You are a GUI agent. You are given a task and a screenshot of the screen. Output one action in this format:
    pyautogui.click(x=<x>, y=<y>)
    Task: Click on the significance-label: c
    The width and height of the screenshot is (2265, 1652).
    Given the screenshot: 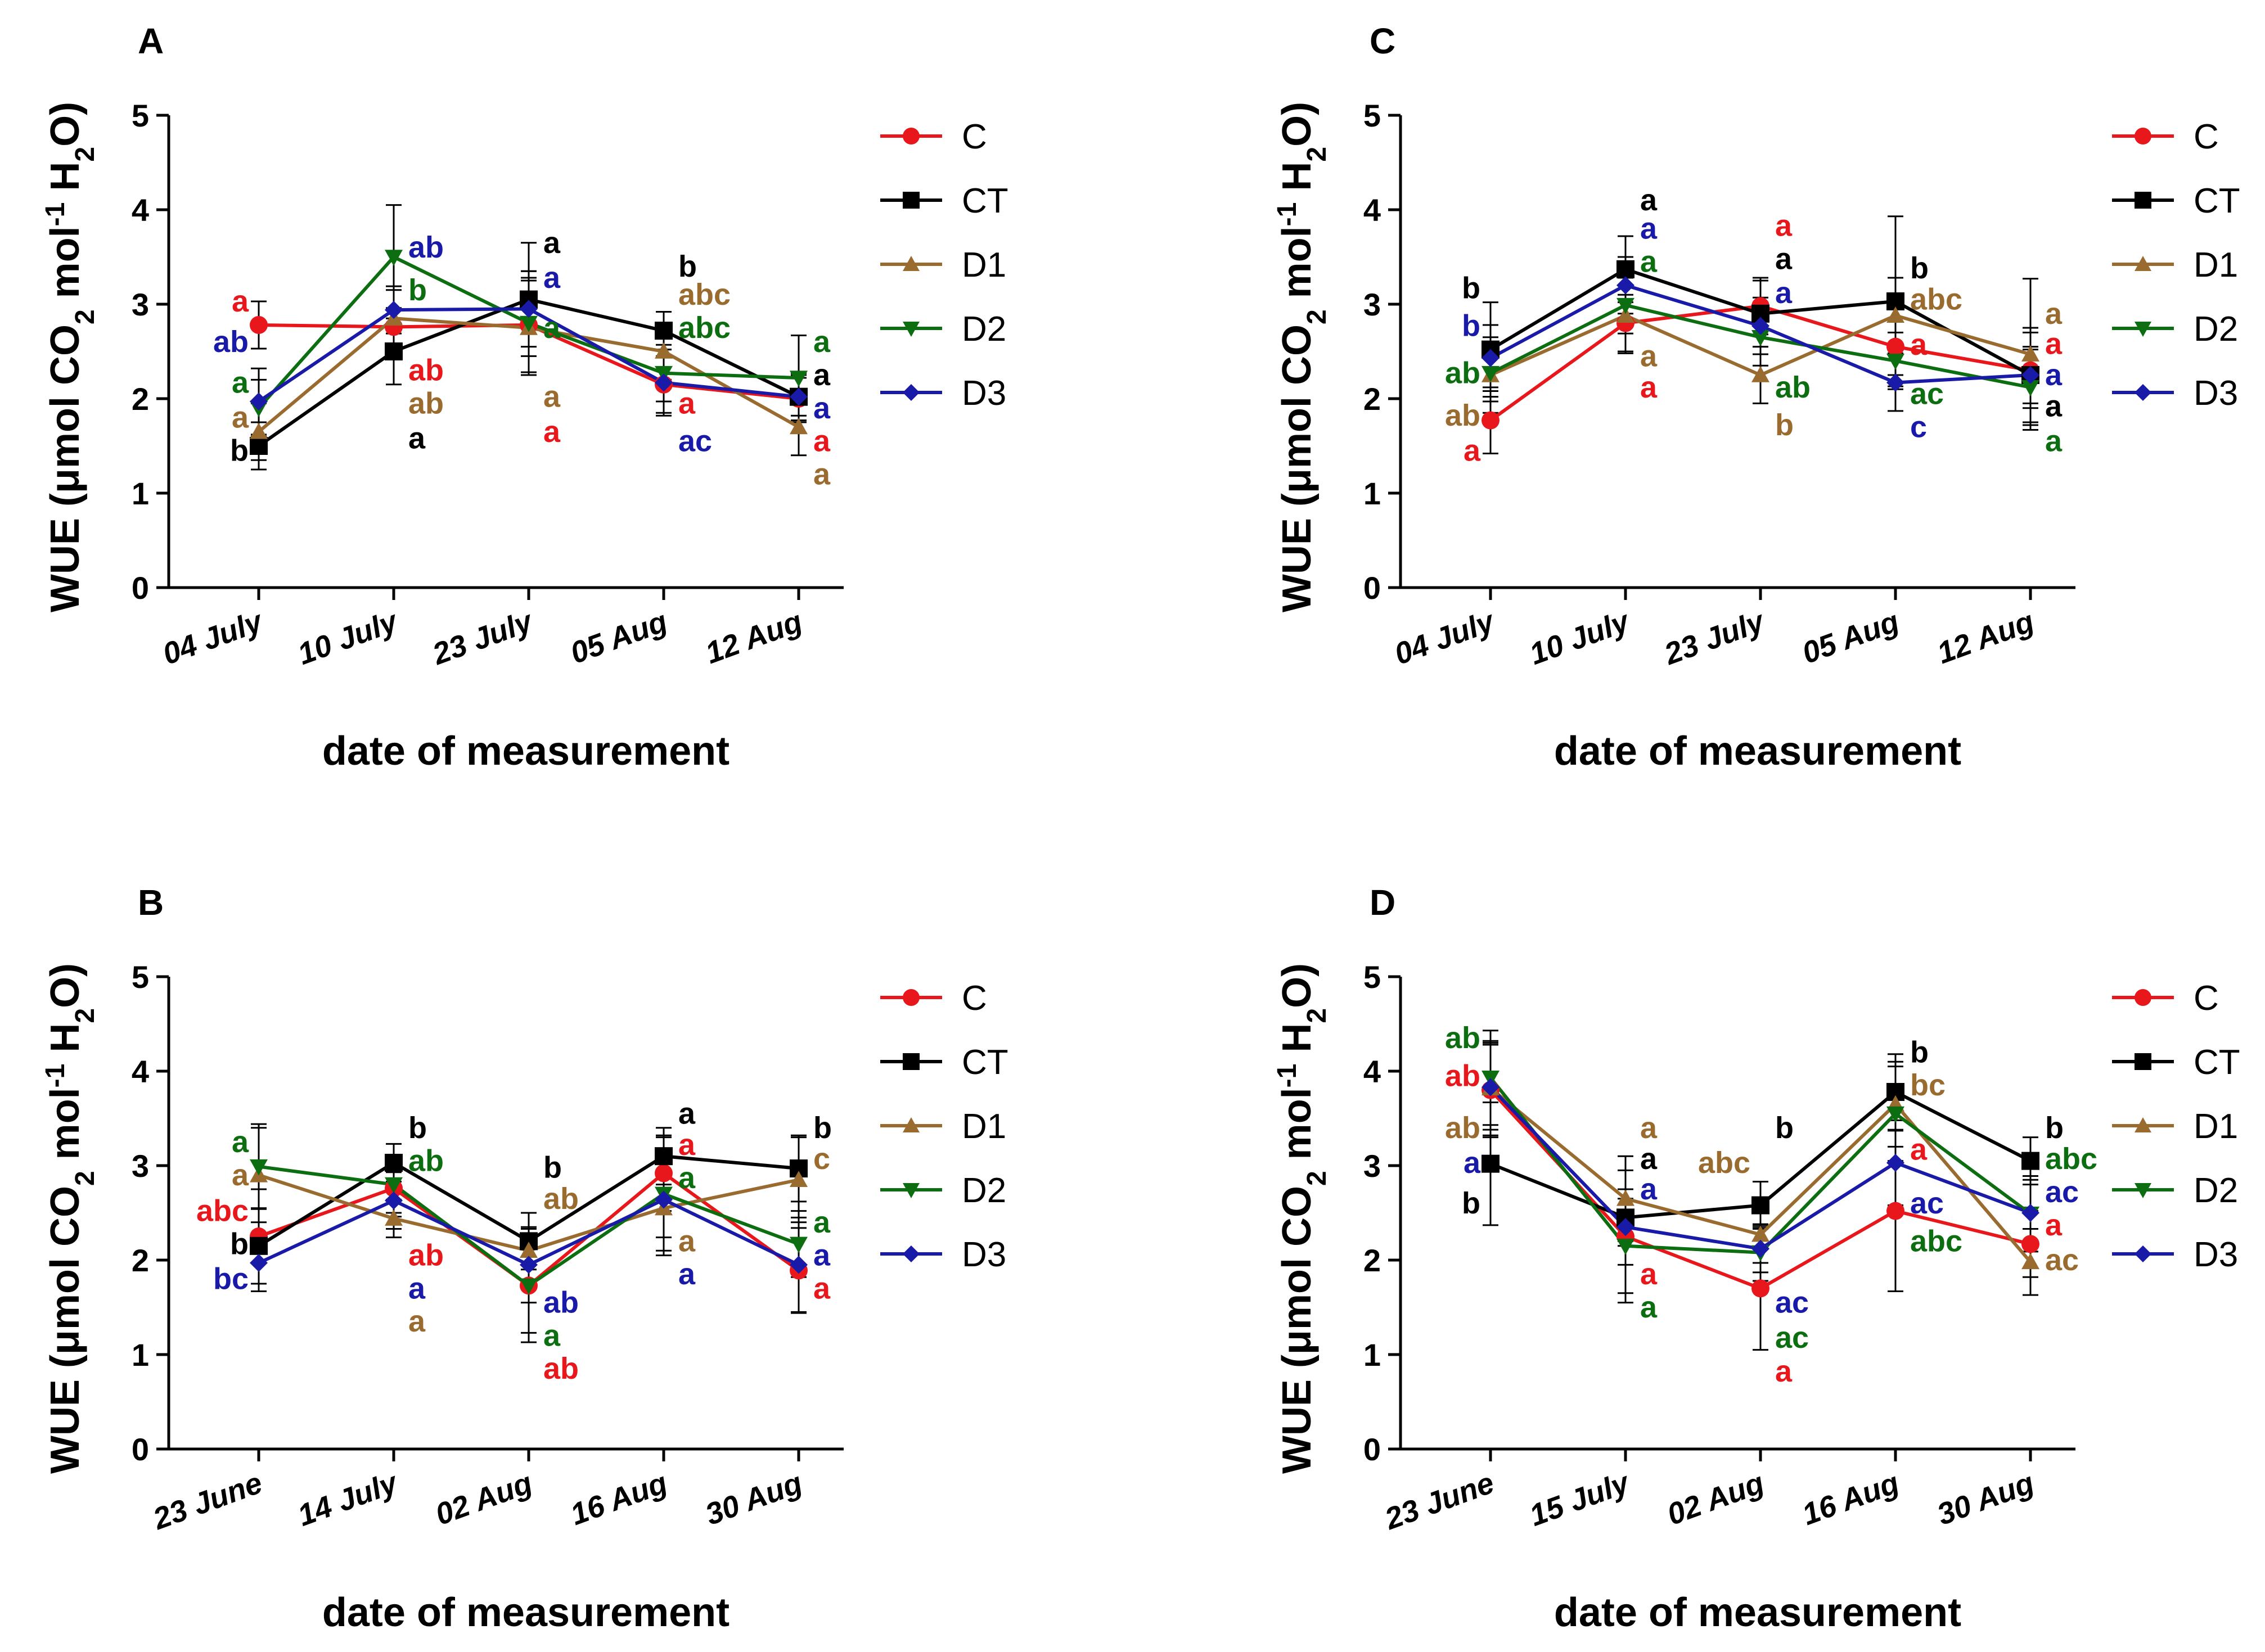 What is the action you would take?
    pyautogui.click(x=1918, y=427)
    